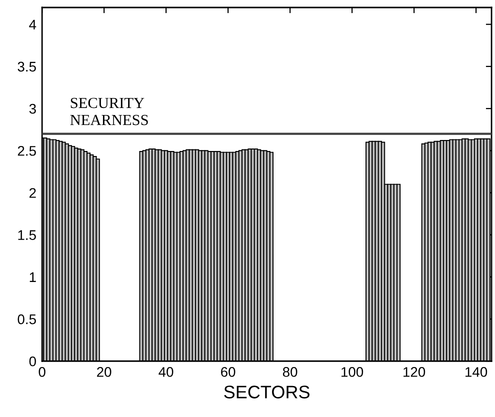 The width and height of the screenshot is (495, 417). I want to click on x-tick-label: 120, so click(415, 372).